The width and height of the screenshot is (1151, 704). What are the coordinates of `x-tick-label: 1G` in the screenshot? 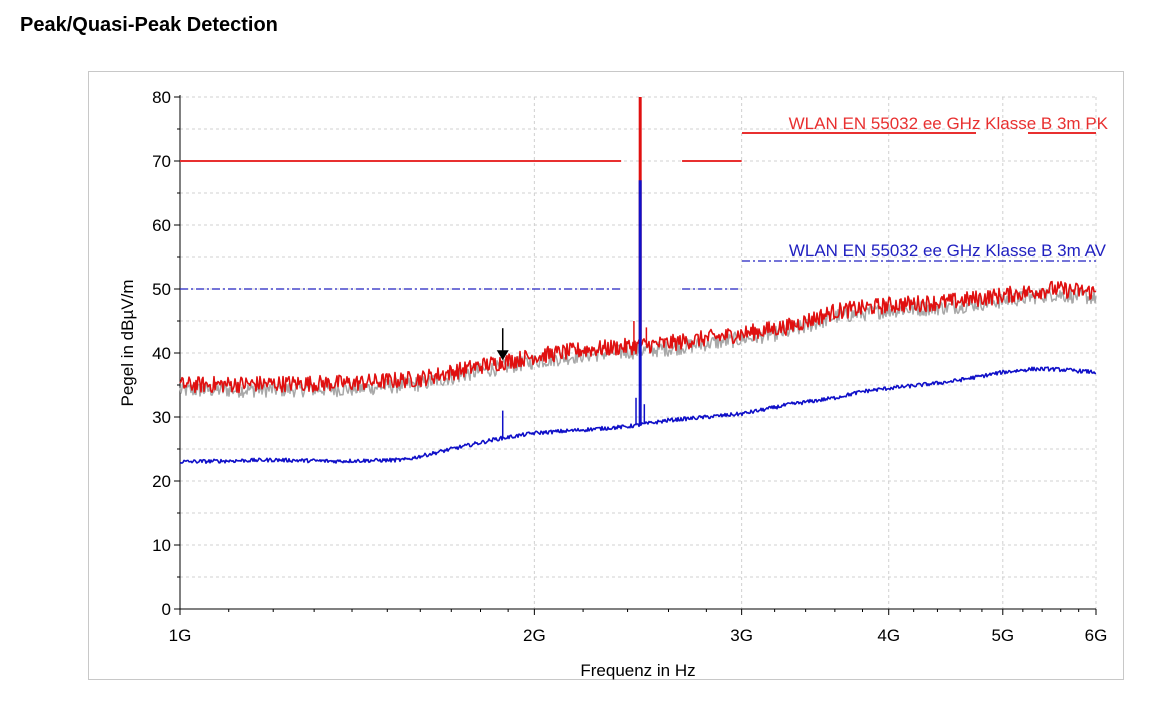 It's located at (180, 635).